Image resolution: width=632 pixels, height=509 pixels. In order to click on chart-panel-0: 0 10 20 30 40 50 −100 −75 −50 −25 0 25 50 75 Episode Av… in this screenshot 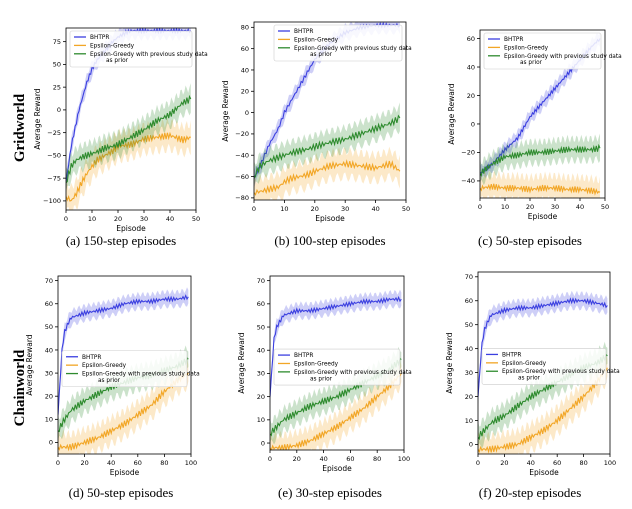, I will do `click(120, 130)`.